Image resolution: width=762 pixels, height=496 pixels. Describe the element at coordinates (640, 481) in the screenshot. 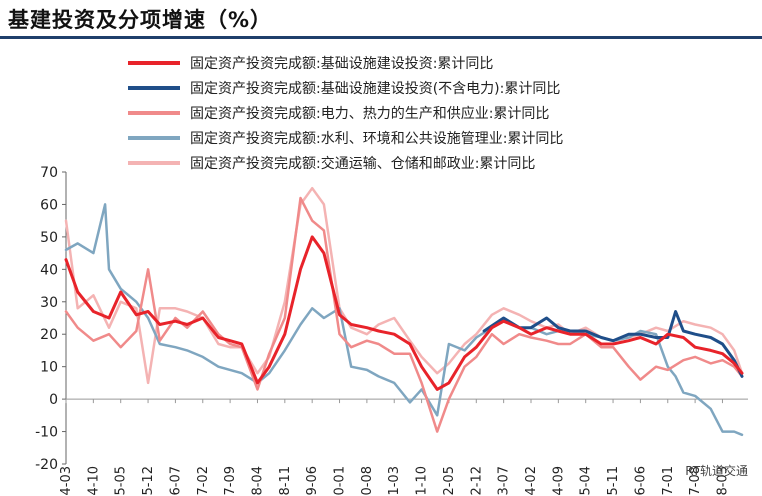

I see `x-tick-label: 2016-06` at that location.